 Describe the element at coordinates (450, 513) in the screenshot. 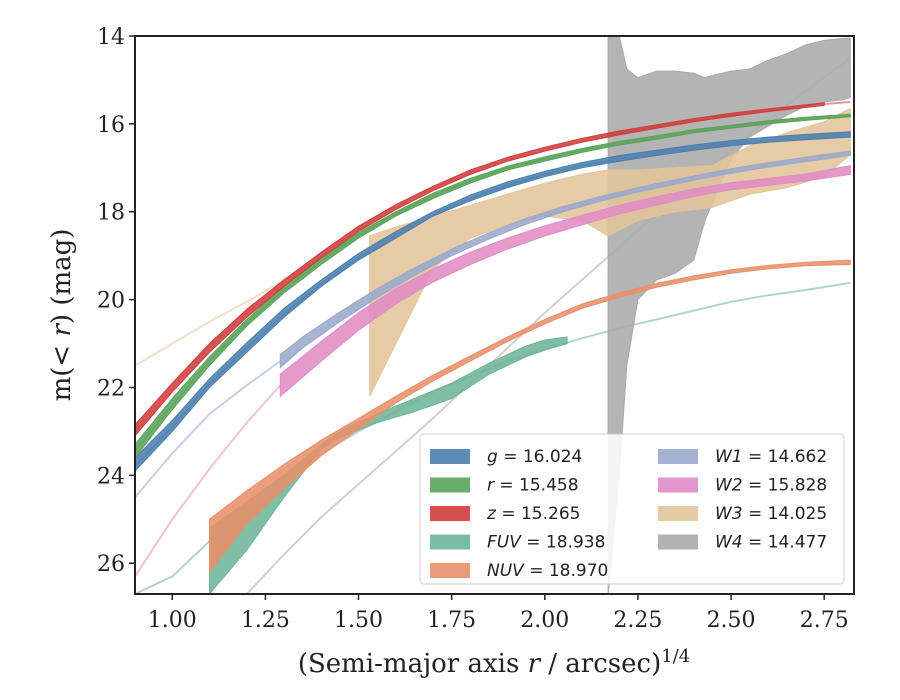

I see `legend-swatch-z` at that location.